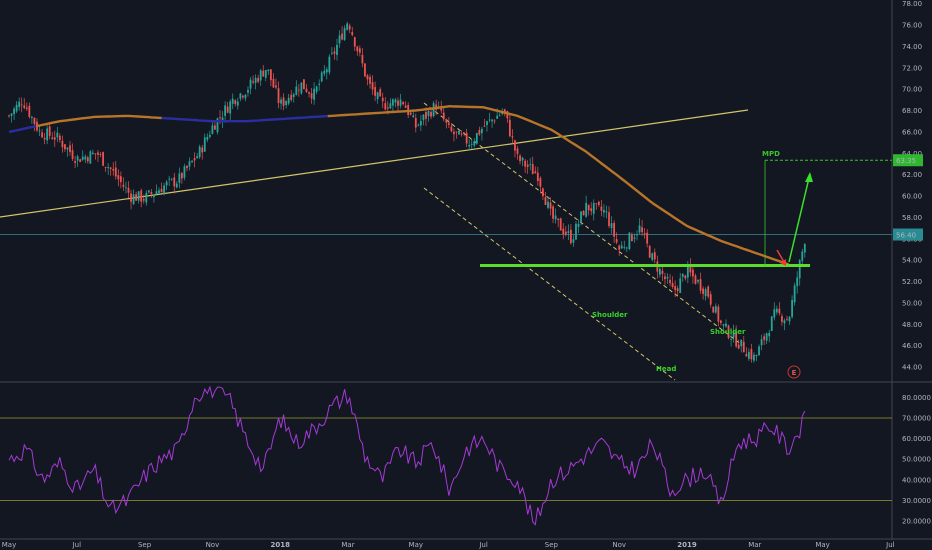 The width and height of the screenshot is (932, 550). I want to click on ma-line-above, so click(98, 121).